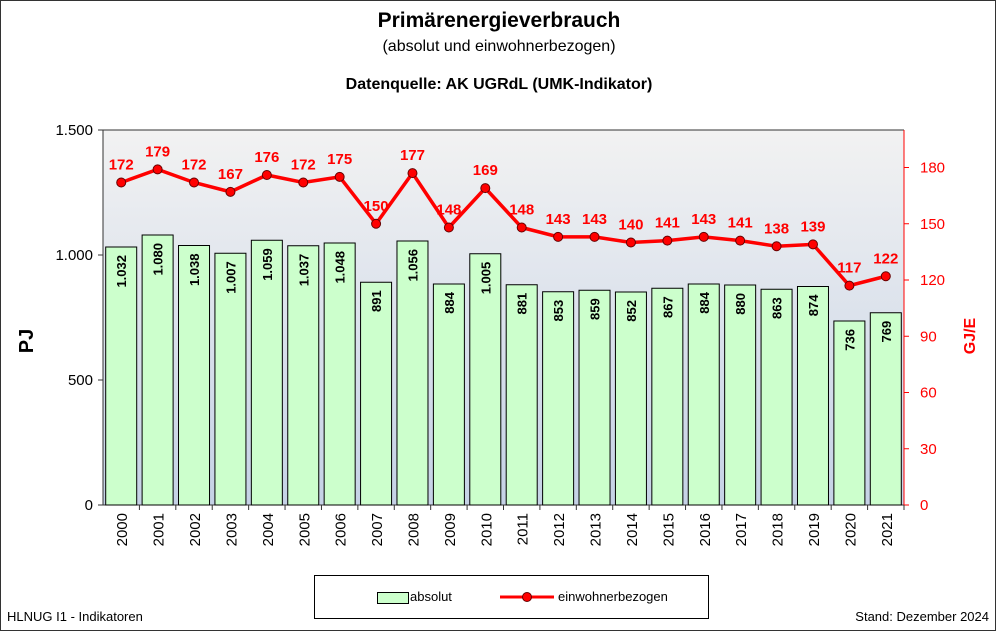  I want to click on bar-value-label: 881, so click(522, 304).